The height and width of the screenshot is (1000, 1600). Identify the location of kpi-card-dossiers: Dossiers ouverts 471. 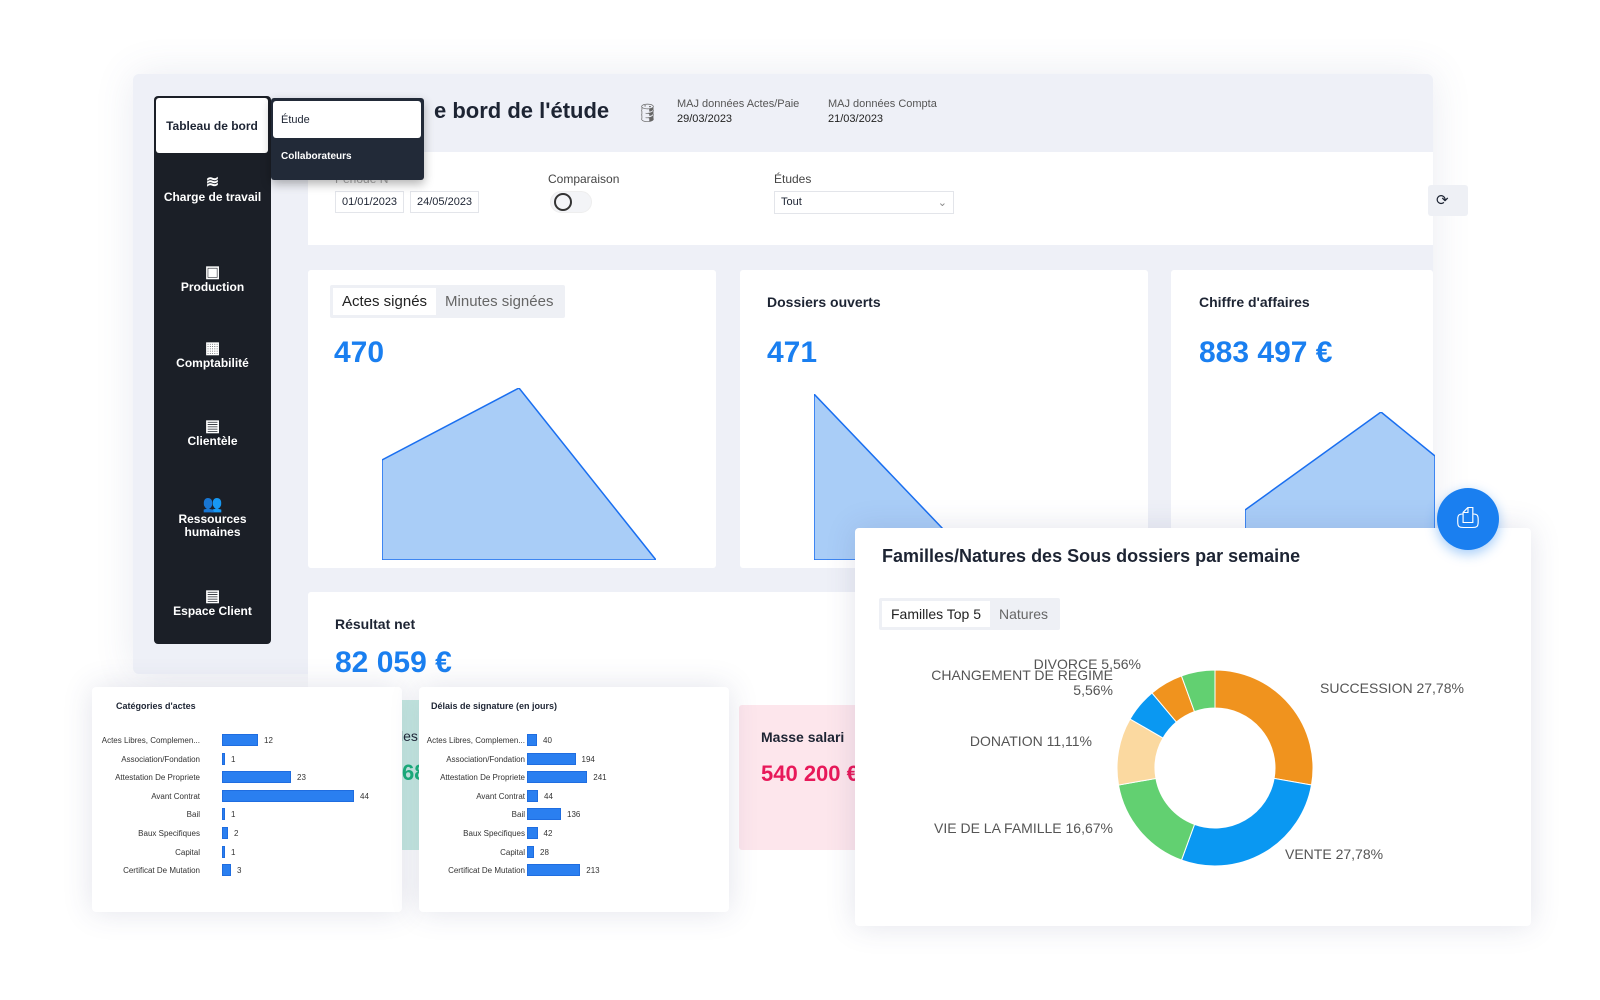
(944, 419).